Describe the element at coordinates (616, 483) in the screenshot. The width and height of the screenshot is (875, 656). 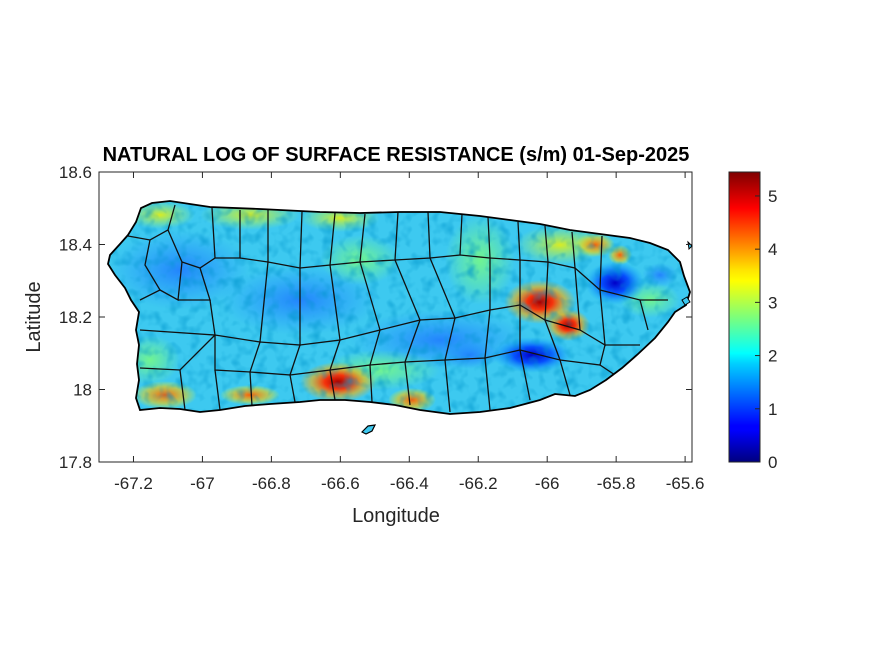
I see `x-tick-label: -65.8` at that location.